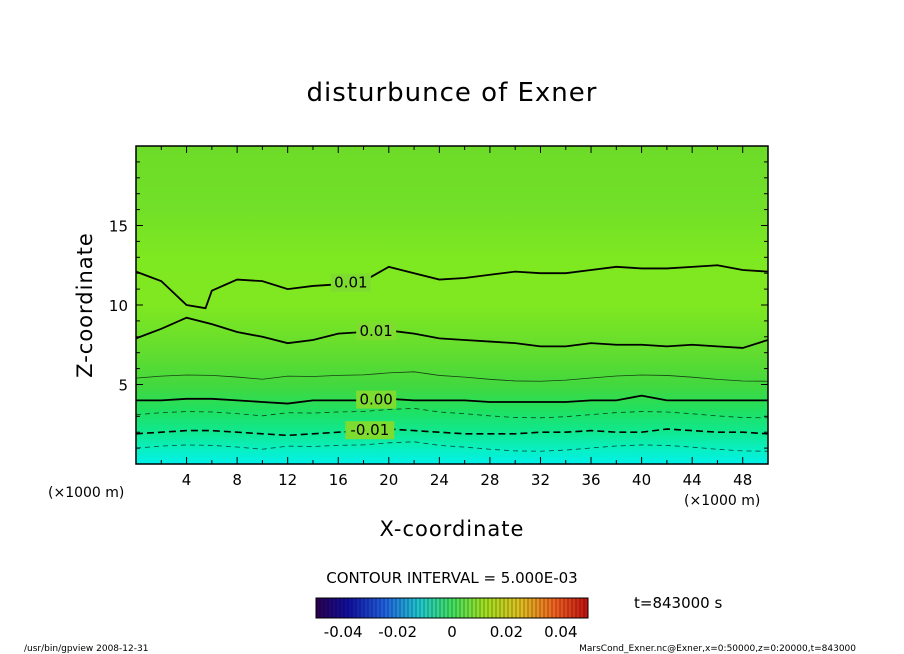 This screenshot has width=904, height=654. Describe the element at coordinates (397, 632) in the screenshot. I see `colorbar-tick-label: -0.02` at that location.